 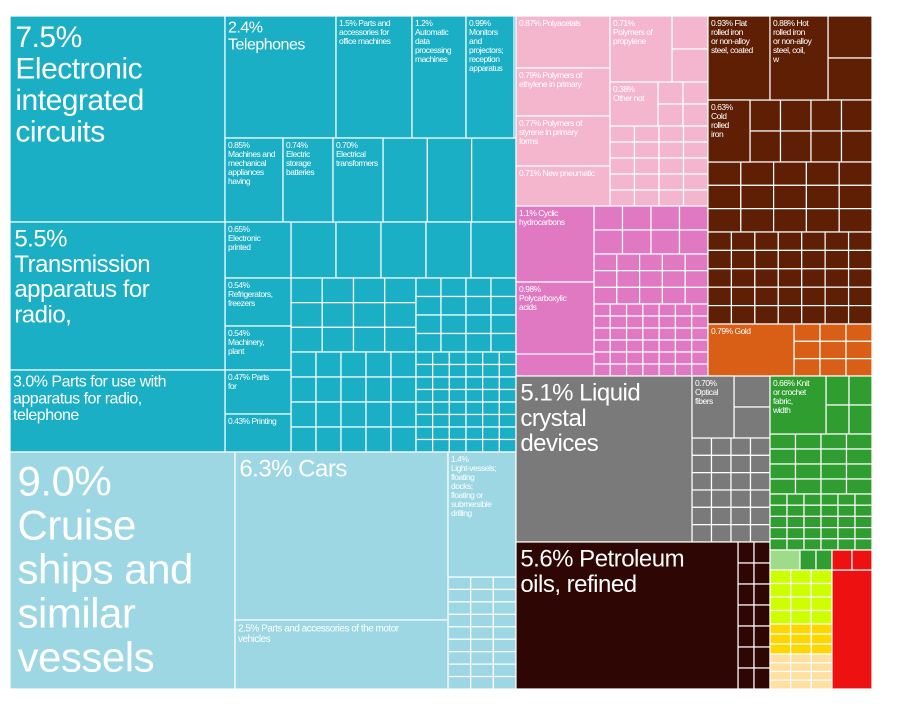 What do you see at coordinates (604, 459) in the screenshot?
I see `tile-t31` at bounding box center [604, 459].